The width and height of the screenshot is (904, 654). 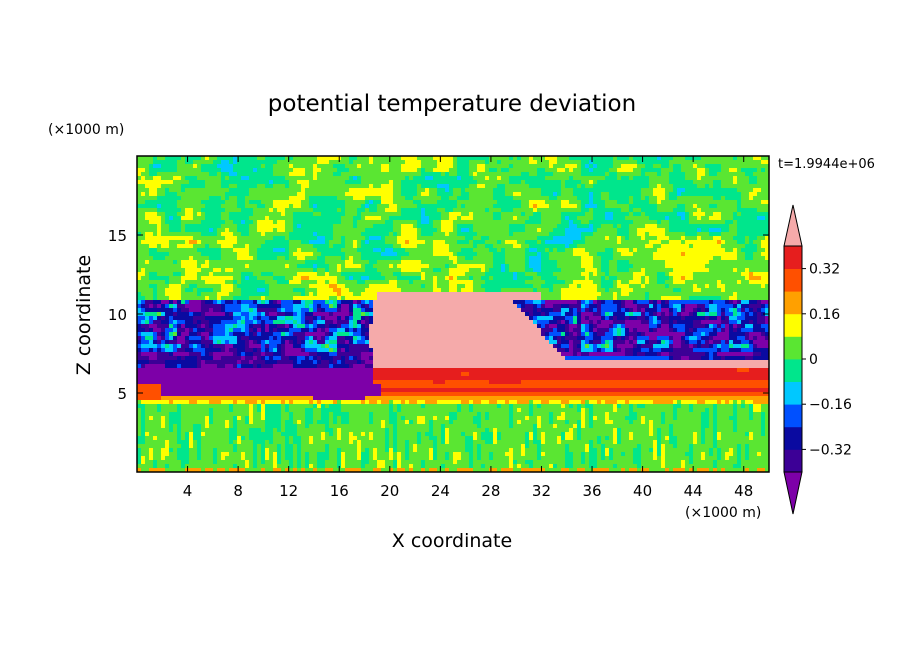 I want to click on x-tick-label: 20, so click(x=389, y=491).